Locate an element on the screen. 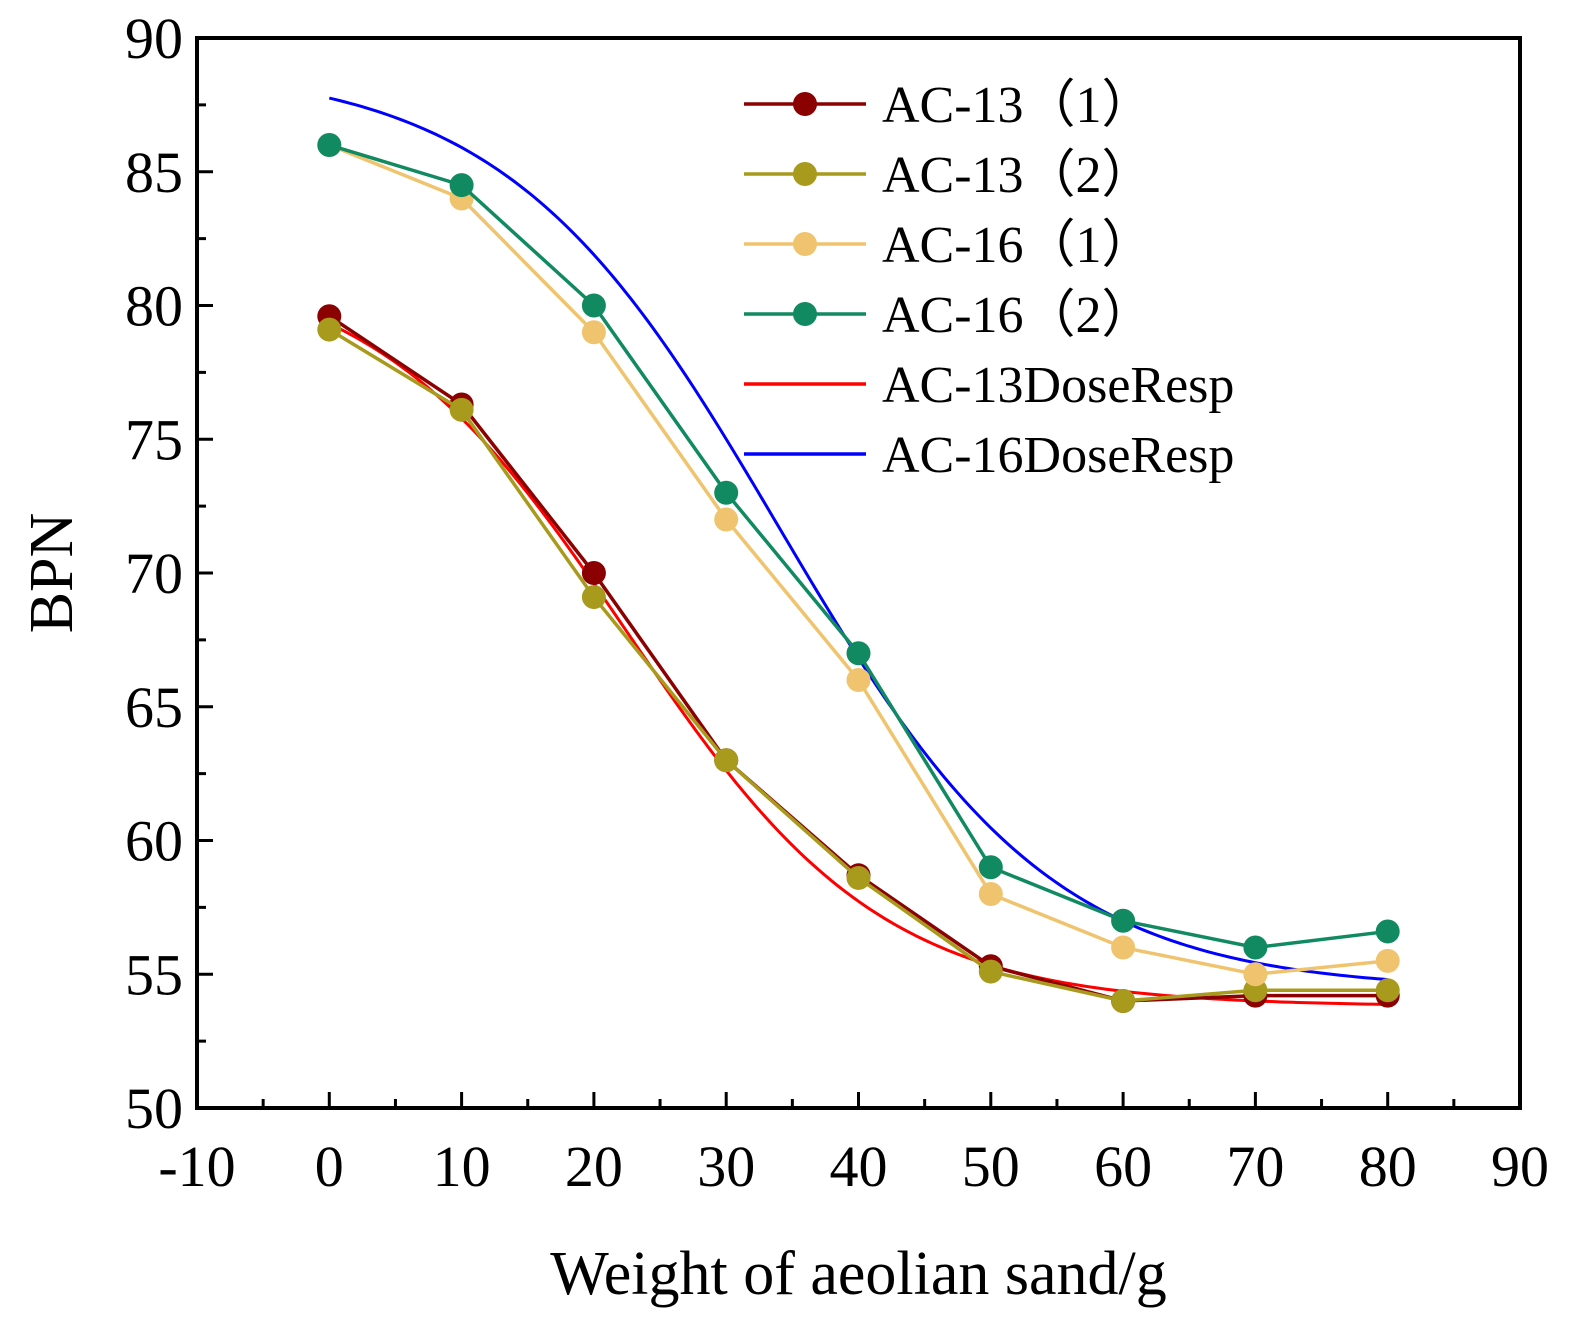 The image size is (1575, 1336). y-tick-label: 70 is located at coordinates (154, 573).